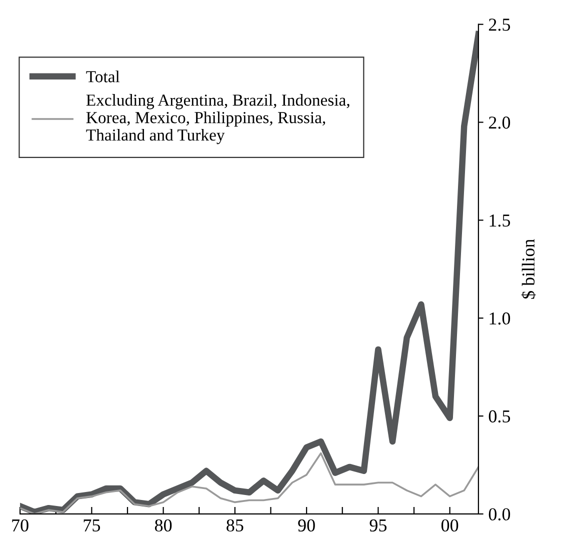 The width and height of the screenshot is (573, 541). What do you see at coordinates (306, 525) in the screenshot?
I see `x-tick-label: 90` at bounding box center [306, 525].